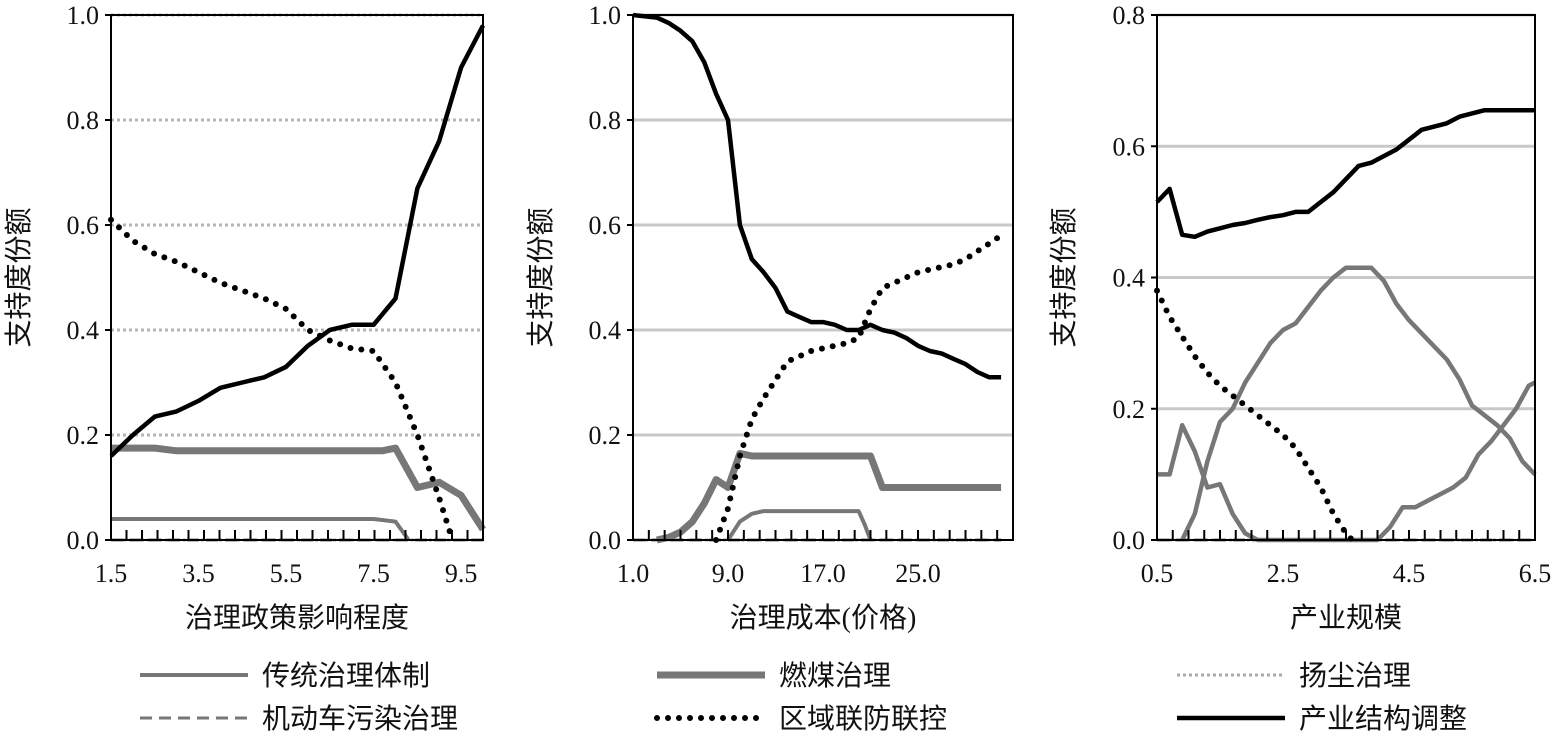 The height and width of the screenshot is (738, 1555). What do you see at coordinates (297, 618) in the screenshot?
I see `x-axis-label: 治理政策影响程度` at bounding box center [297, 618].